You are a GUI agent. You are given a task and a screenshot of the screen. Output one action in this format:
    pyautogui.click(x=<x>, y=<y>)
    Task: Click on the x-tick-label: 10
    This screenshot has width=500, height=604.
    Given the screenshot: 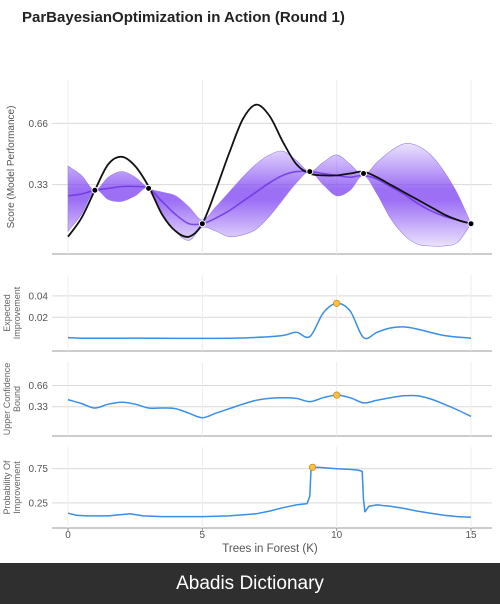 What is the action you would take?
    pyautogui.click(x=337, y=535)
    